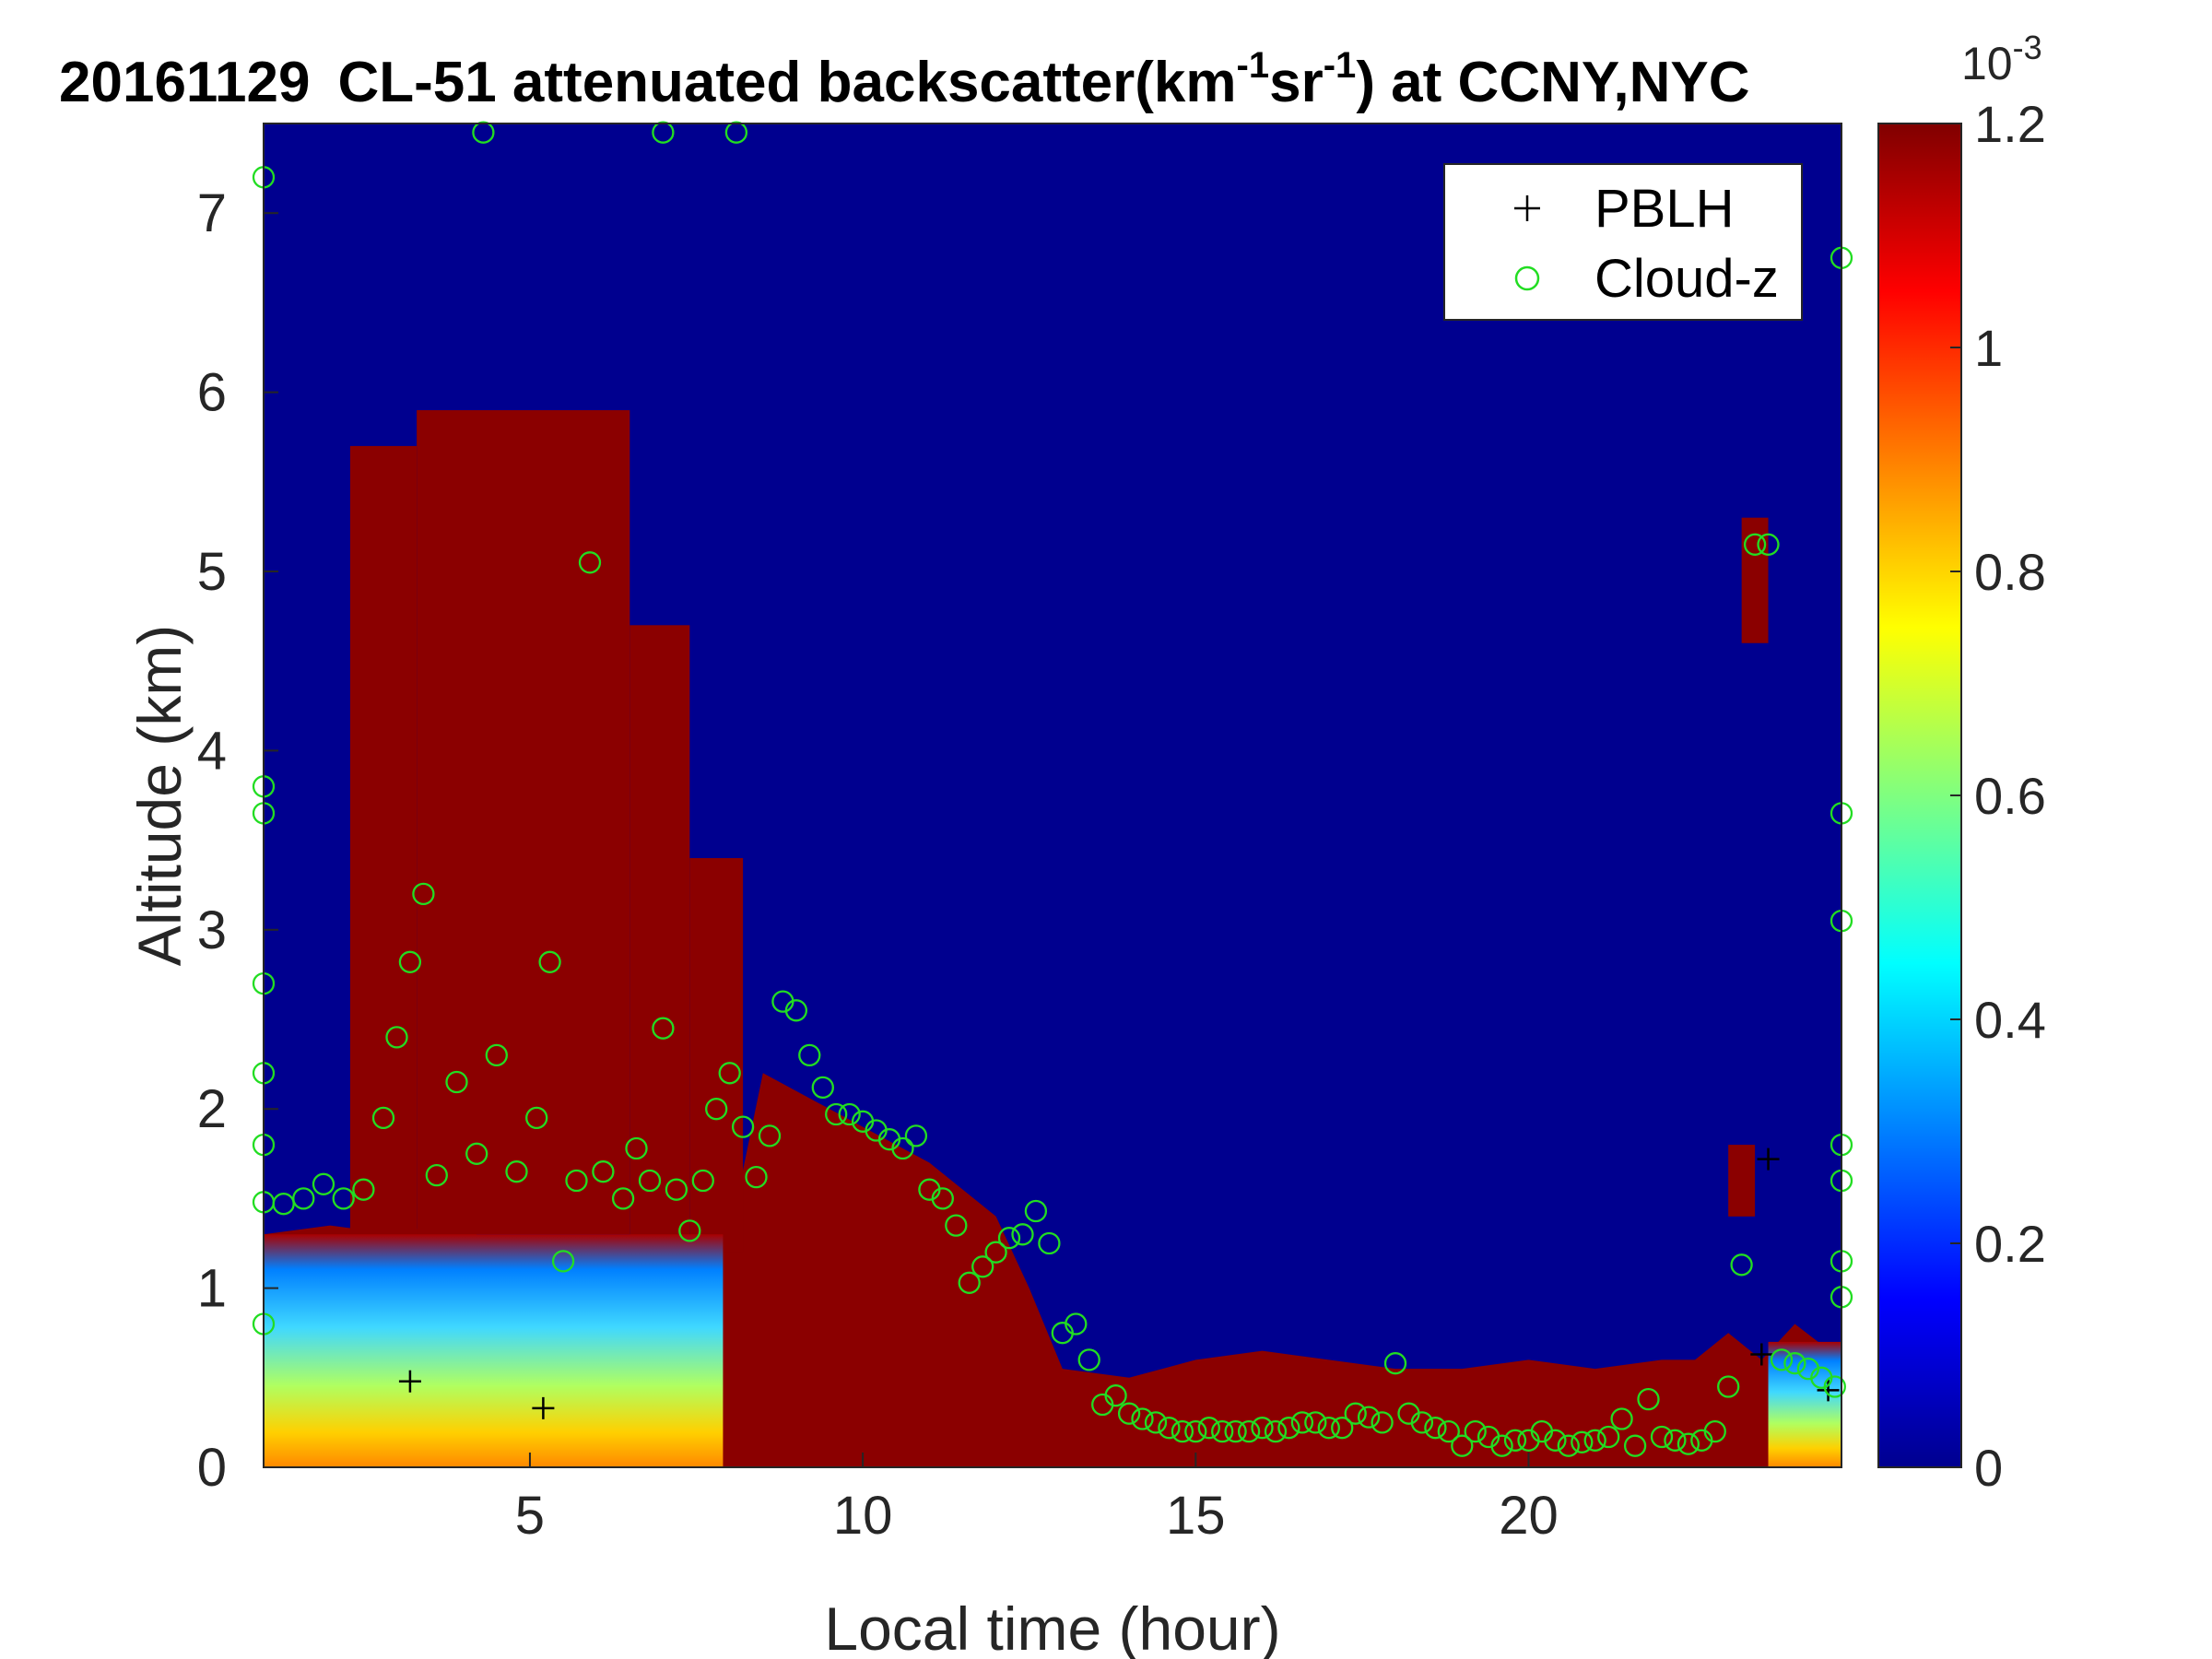 Image resolution: width=2212 pixels, height=1659 pixels. Describe the element at coordinates (1196, 1516) in the screenshot. I see `x-tick-label: 15` at that location.